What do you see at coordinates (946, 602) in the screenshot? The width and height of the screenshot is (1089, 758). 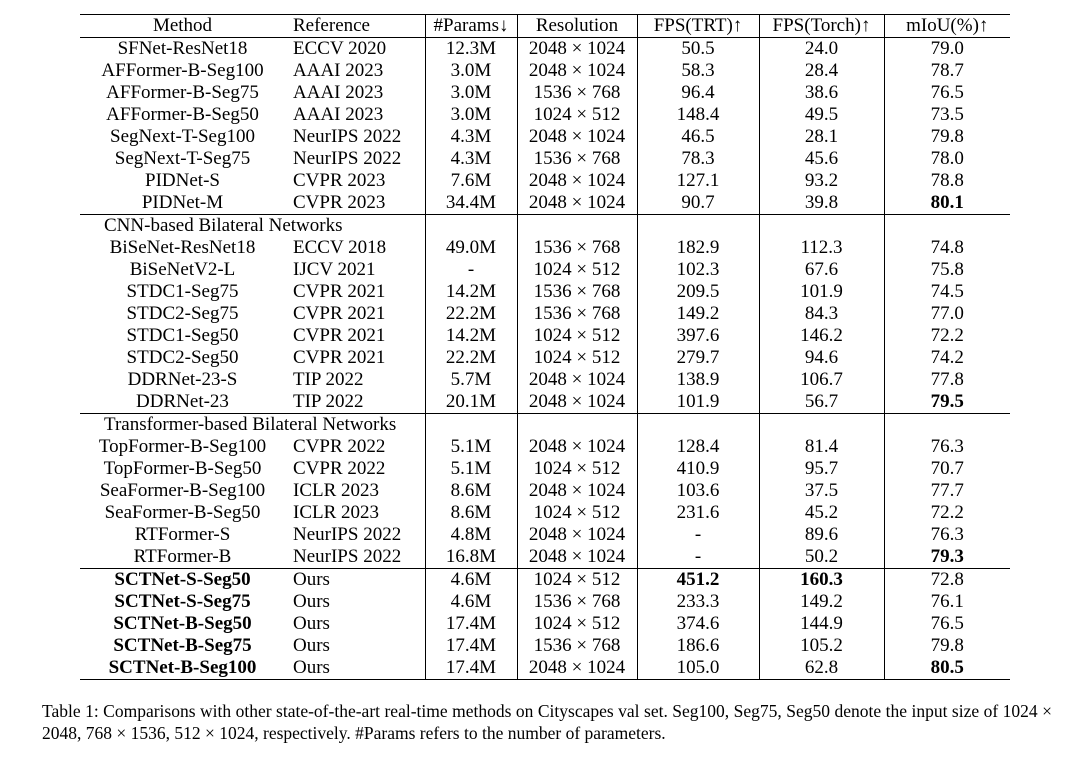 I see `cell-miou: 76.1` at bounding box center [946, 602].